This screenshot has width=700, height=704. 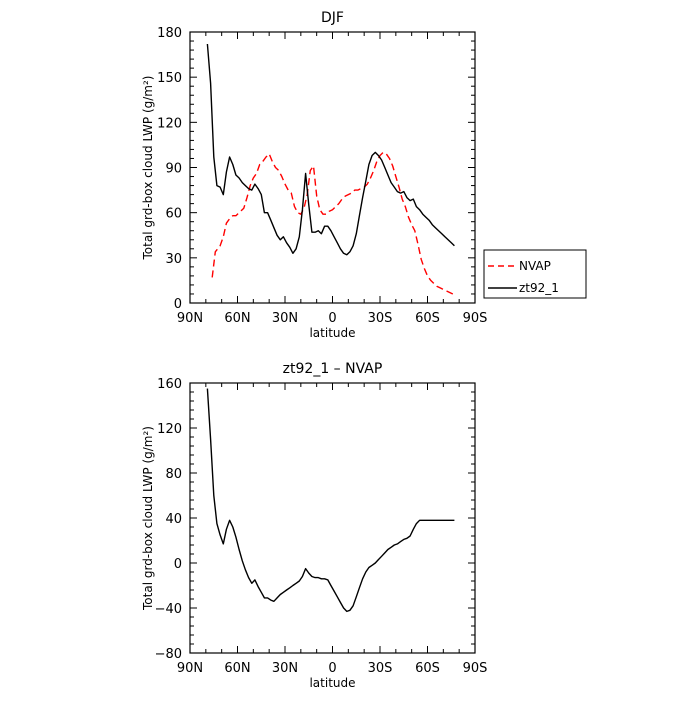 I want to click on y-tick-label: −40, so click(x=168, y=609).